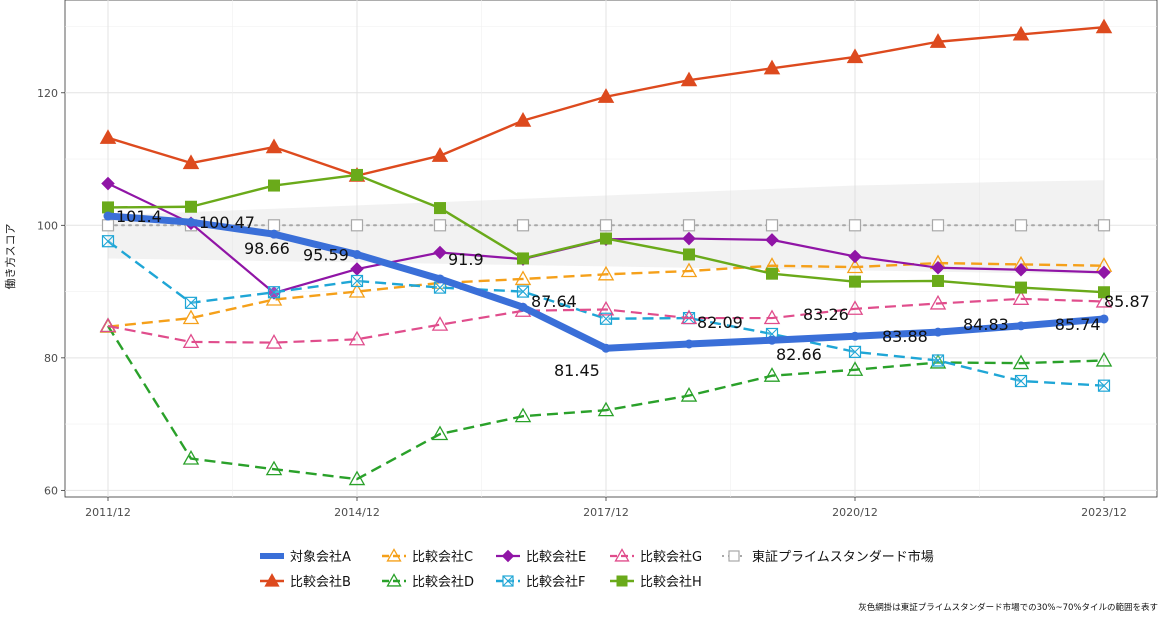 The width and height of the screenshot is (1160, 620). Describe the element at coordinates (1008, 607) in the screenshot. I see `band-caption: 灰色網掛は東証プライムスタンダード市場での30%~70%タイルの範囲を表す` at that location.